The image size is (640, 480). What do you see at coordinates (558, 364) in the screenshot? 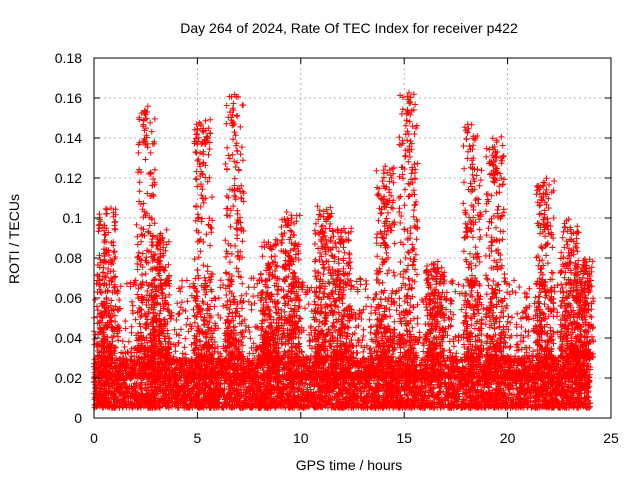
I see `data-point` at bounding box center [558, 364].